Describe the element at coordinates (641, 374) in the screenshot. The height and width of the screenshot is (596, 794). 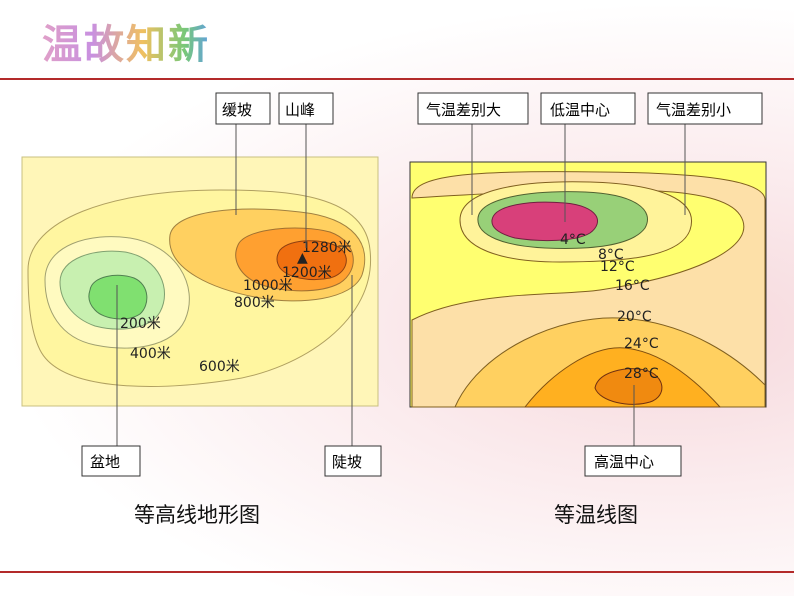
I see `temp-label-28: 28°C` at that location.